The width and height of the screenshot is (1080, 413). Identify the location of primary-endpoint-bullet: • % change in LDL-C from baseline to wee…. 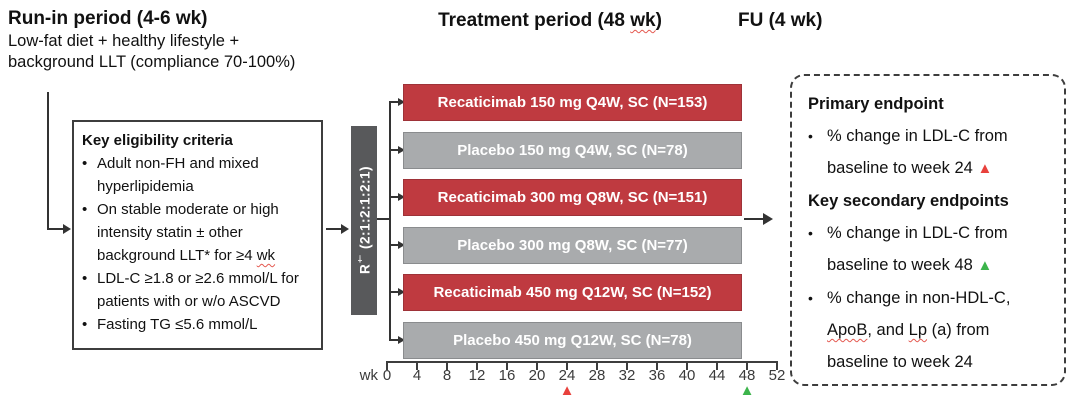
(930, 152).